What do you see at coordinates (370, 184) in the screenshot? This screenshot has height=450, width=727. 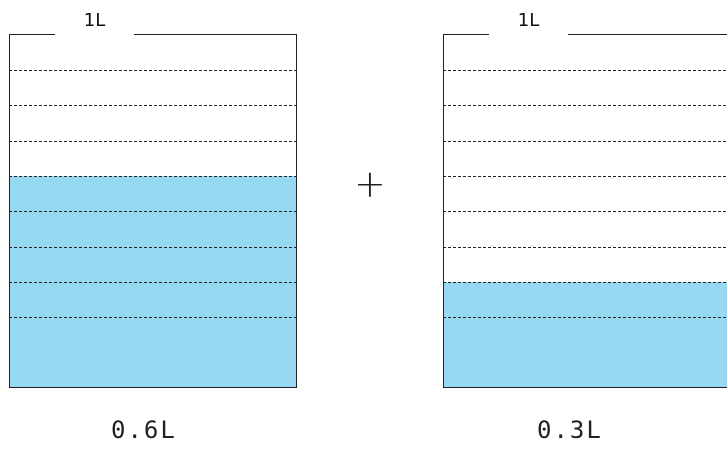 I see `plus-operator: +` at bounding box center [370, 184].